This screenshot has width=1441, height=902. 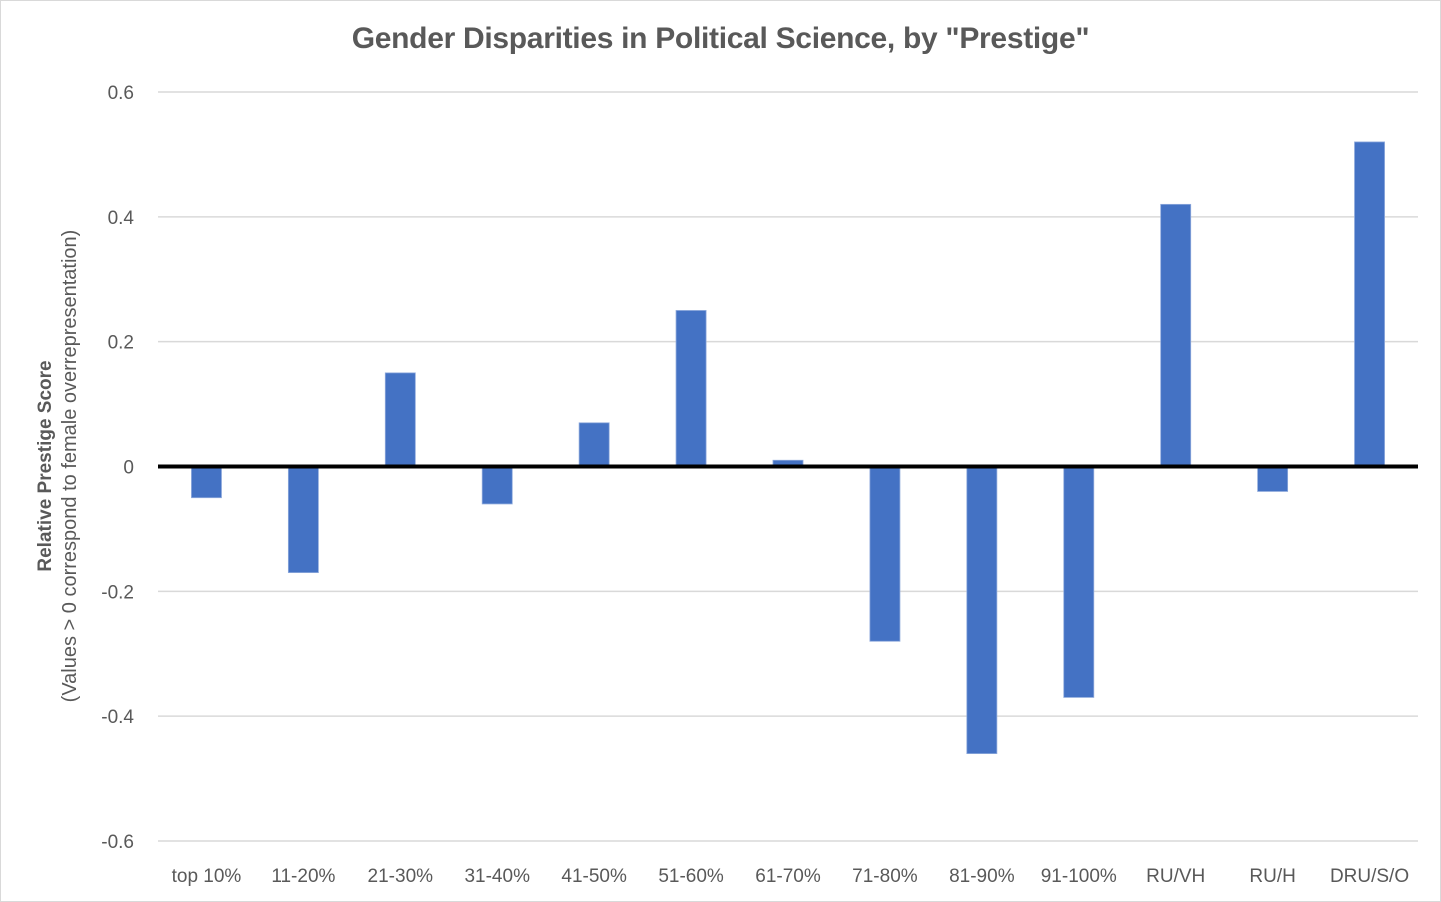 What do you see at coordinates (128, 468) in the screenshot?
I see `y-tick-label: 0` at bounding box center [128, 468].